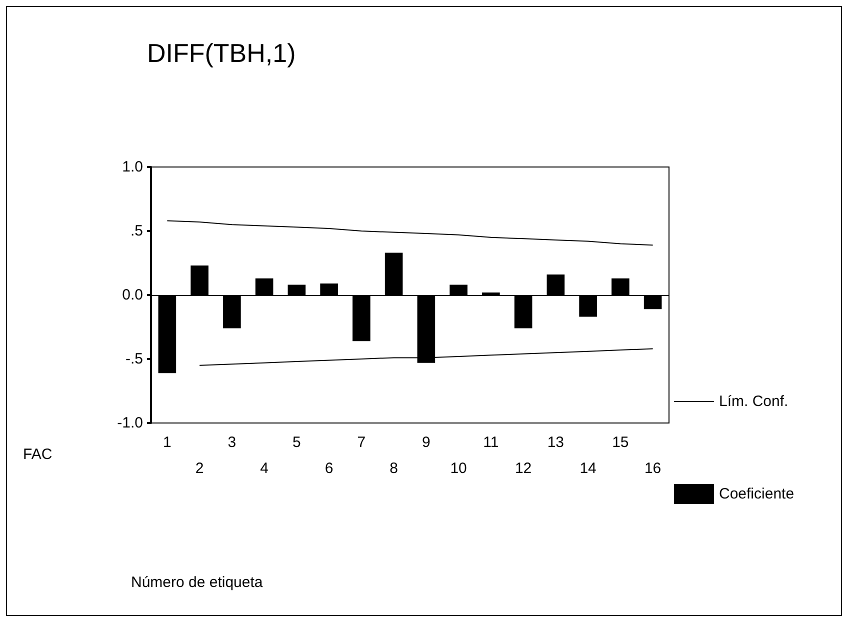 The image size is (855, 630). I want to click on x-tick-label: 16, so click(653, 468).